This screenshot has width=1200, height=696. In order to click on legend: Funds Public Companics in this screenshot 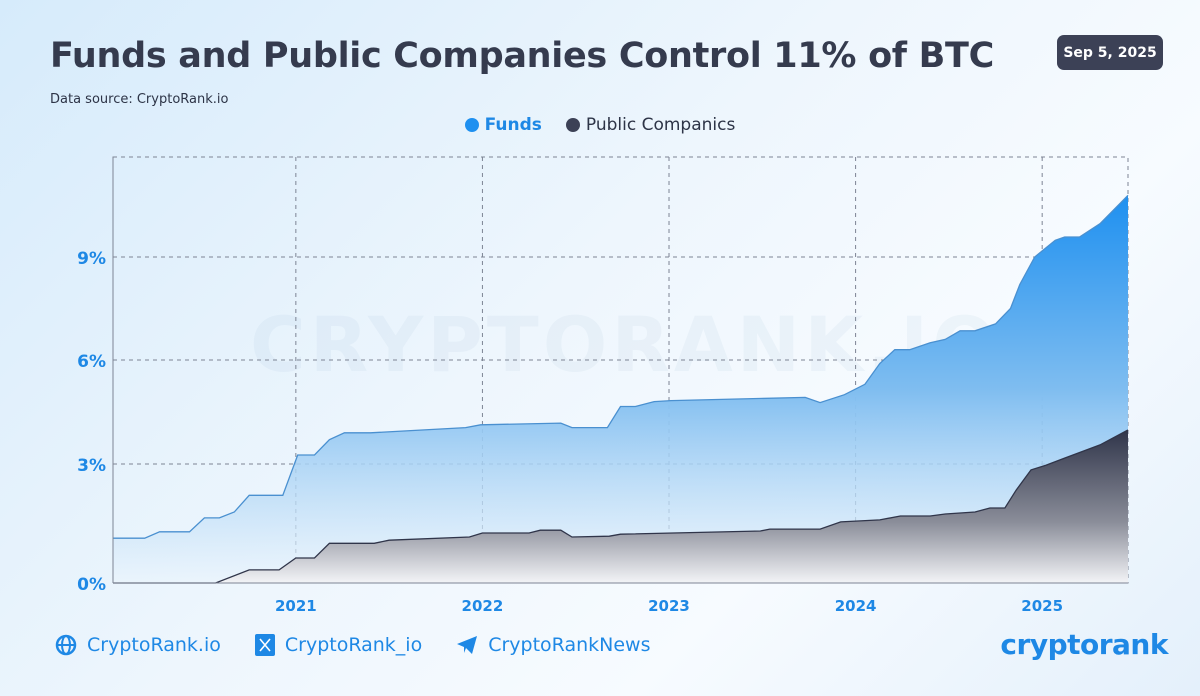, I will do `click(600, 125)`.